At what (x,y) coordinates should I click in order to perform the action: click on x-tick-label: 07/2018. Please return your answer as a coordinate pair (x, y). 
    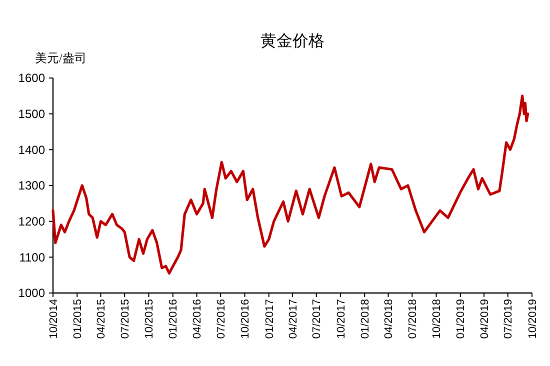
    Looking at the image, I should click on (412, 319).